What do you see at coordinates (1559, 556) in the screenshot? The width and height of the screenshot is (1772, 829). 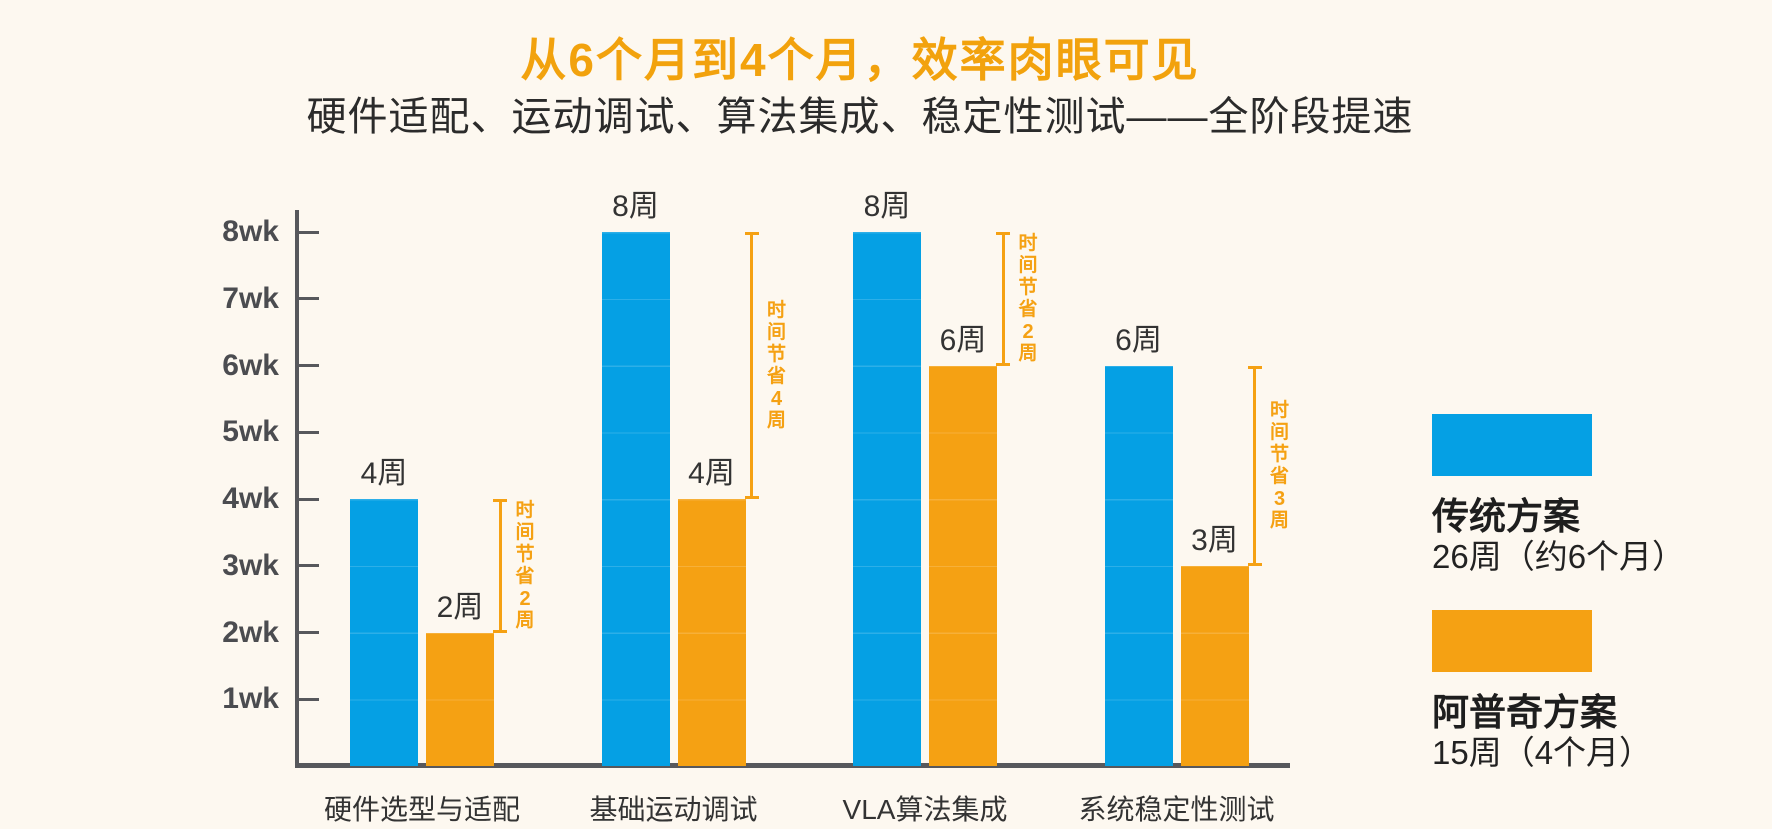 I see `legend-detail-traditional: 26周（约6个月）` at bounding box center [1559, 556].